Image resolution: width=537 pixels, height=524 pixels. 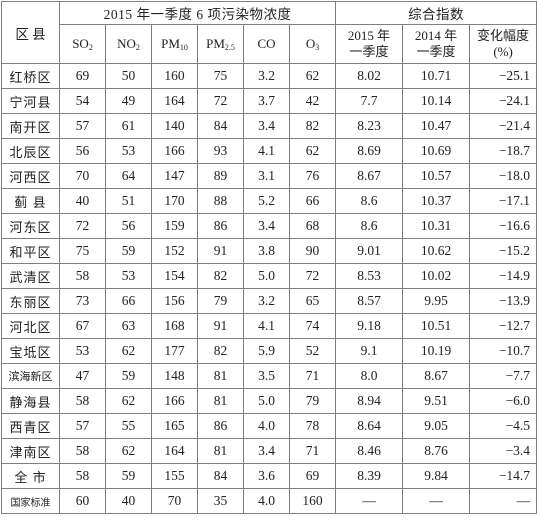 What do you see at coordinates (30, 201) in the screenshot?
I see `district-cell: 蓟 县` at bounding box center [30, 201].